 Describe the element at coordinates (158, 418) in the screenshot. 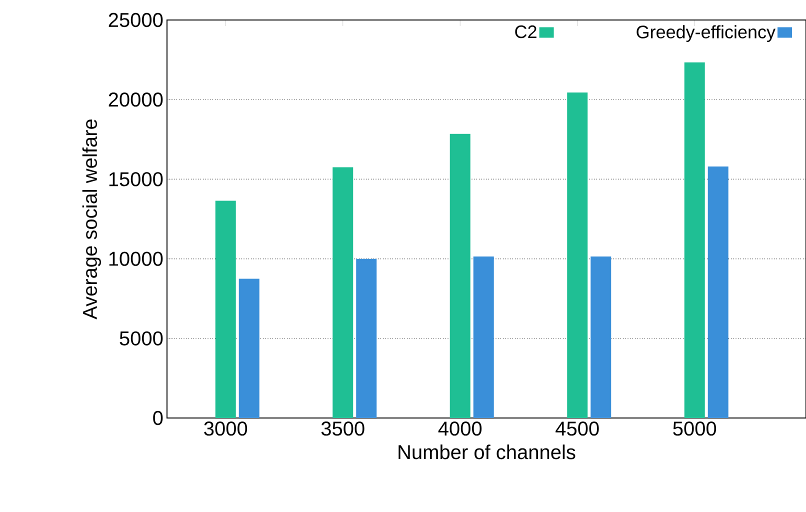

I see `y-tick-label: 0` at that location.